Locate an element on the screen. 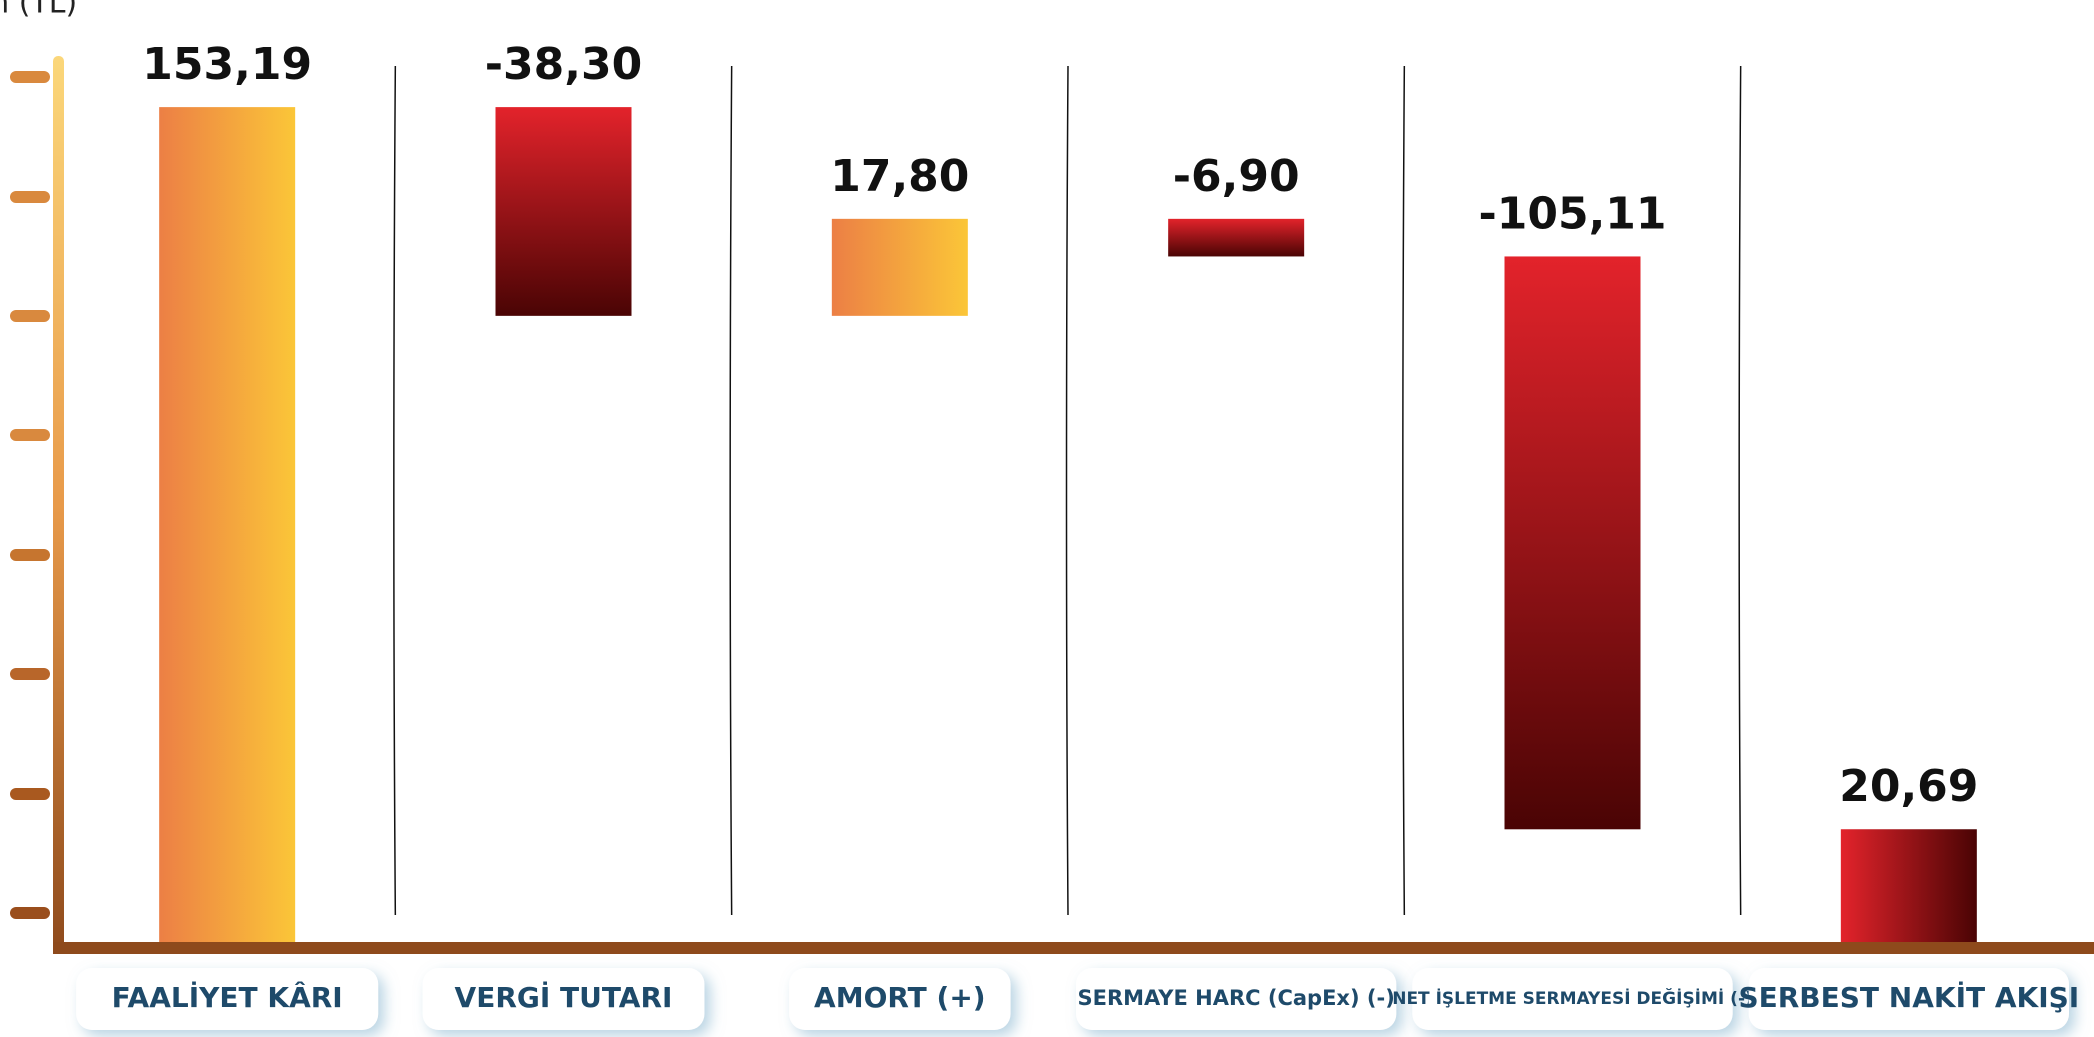 This screenshot has width=2094, height=1037. x-tick-label: SERMAYE HARC (CapEx) (-) is located at coordinates (1236, 998).